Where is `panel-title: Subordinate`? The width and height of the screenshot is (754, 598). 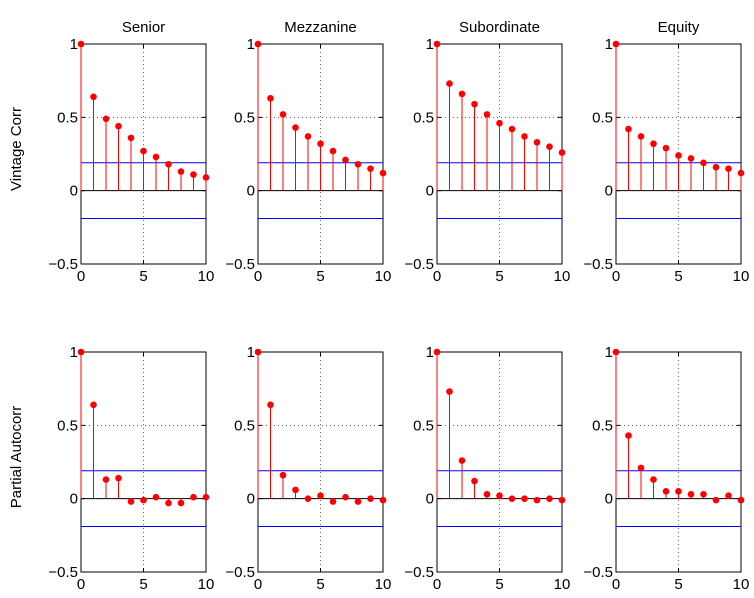
panel-title: Subordinate is located at coordinates (499, 27).